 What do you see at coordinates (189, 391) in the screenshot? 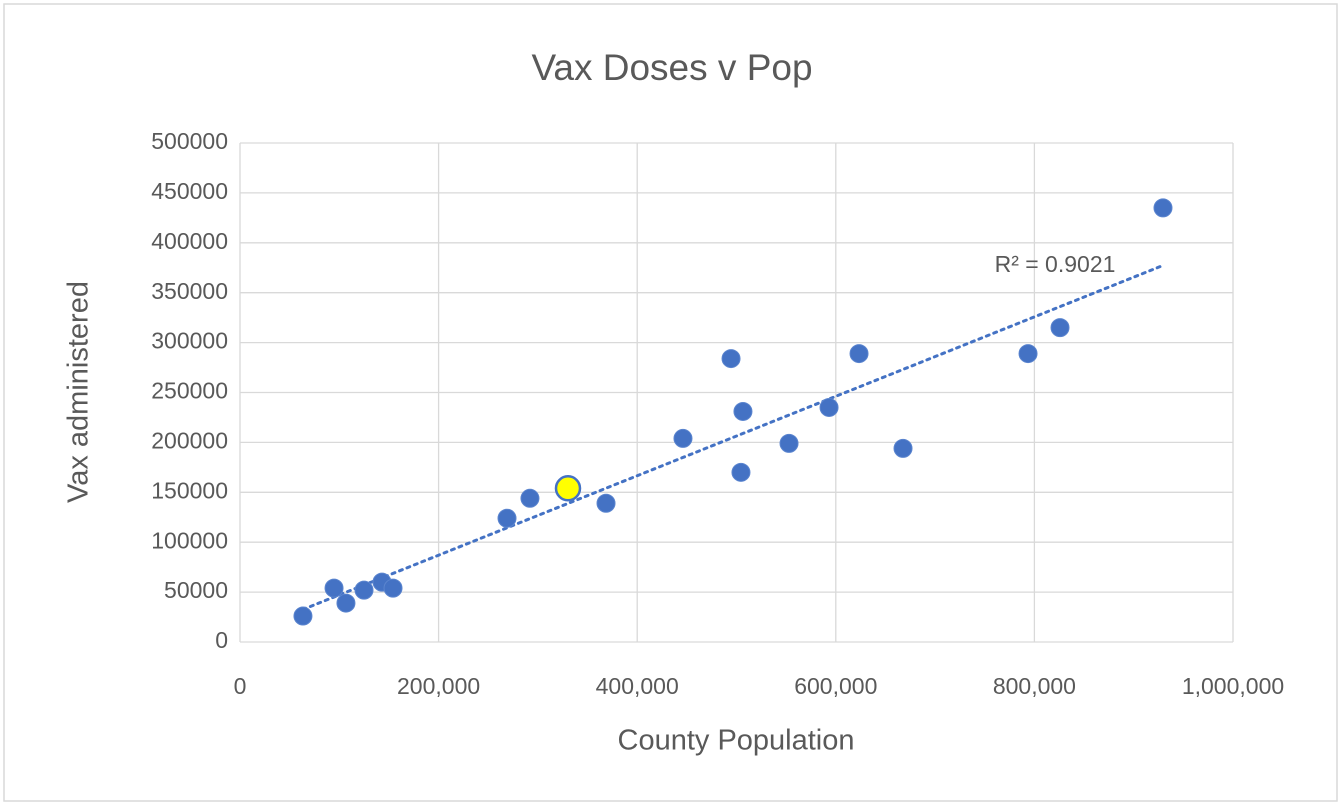
I see `y-tick-label: 250000` at bounding box center [189, 391].